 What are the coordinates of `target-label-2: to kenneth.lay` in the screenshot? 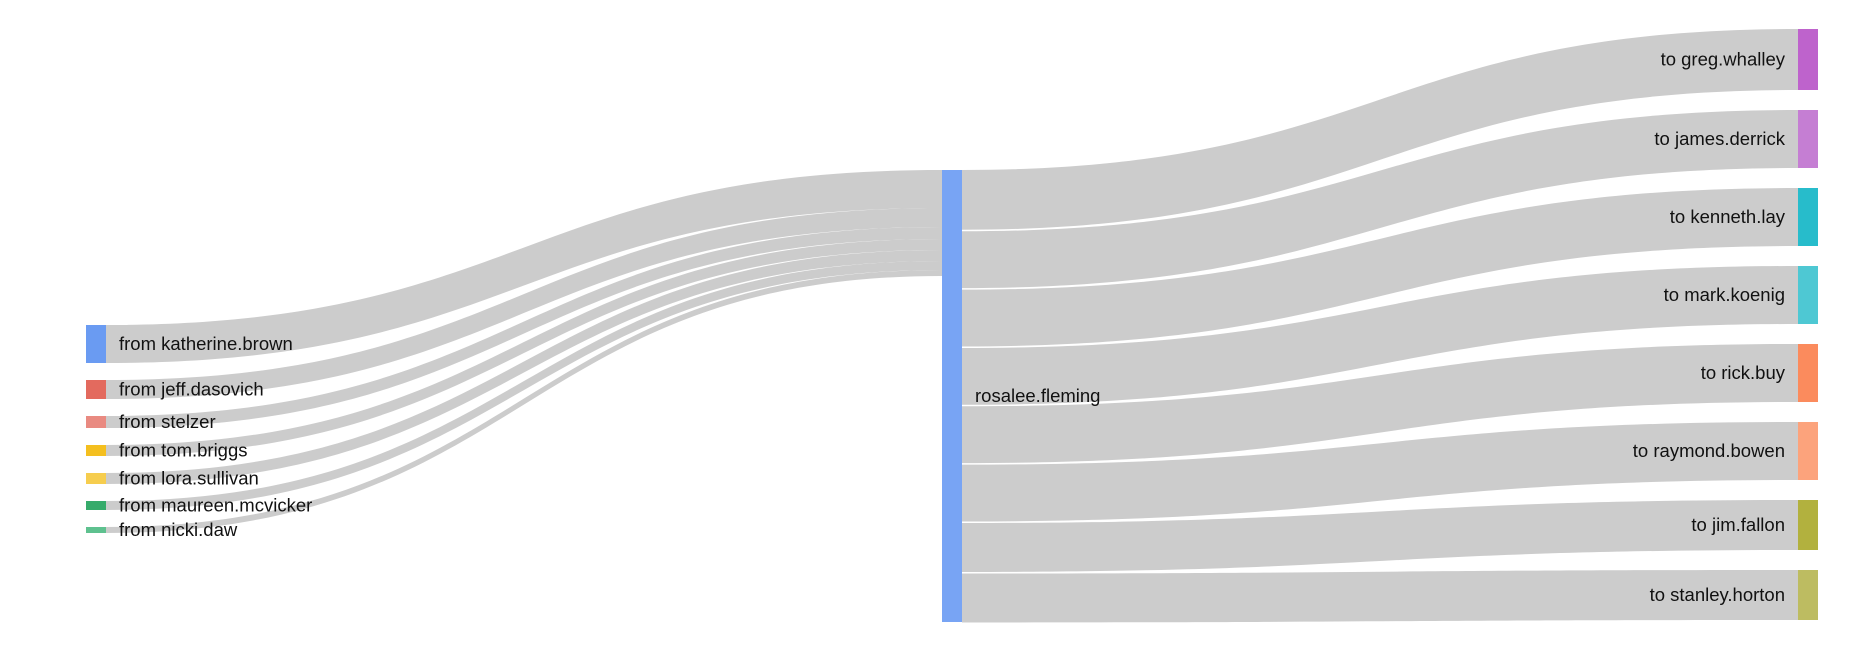 It's located at (1728, 216).